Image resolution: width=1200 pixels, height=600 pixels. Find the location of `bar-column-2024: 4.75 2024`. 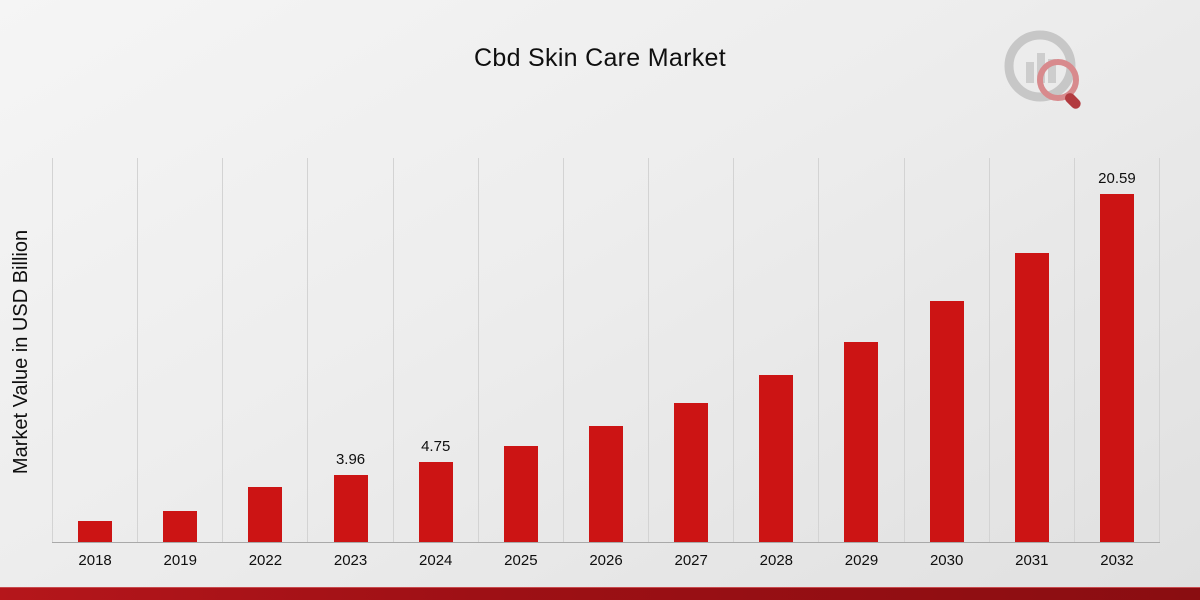

bar-column-2024: 4.75 2024 is located at coordinates (435, 363).